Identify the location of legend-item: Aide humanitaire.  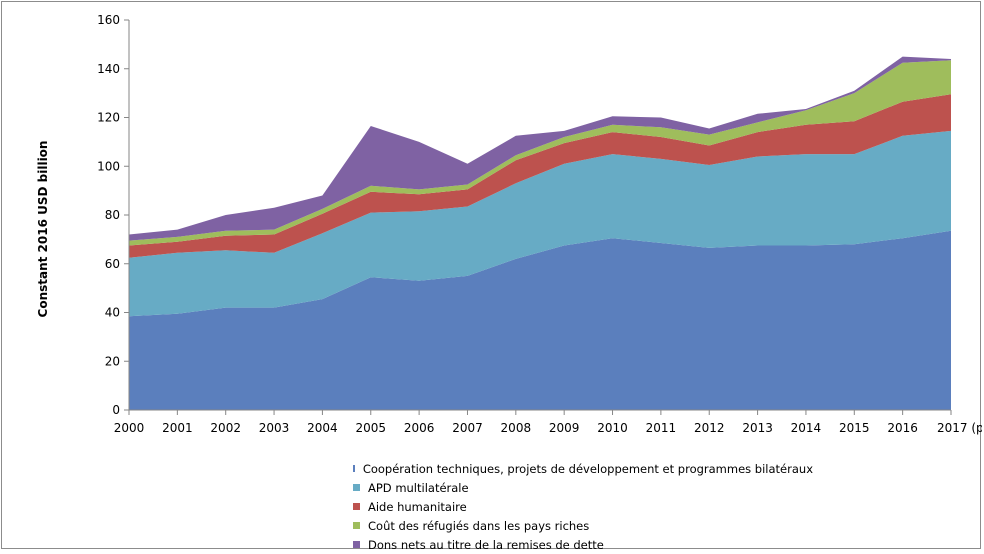
(583, 506).